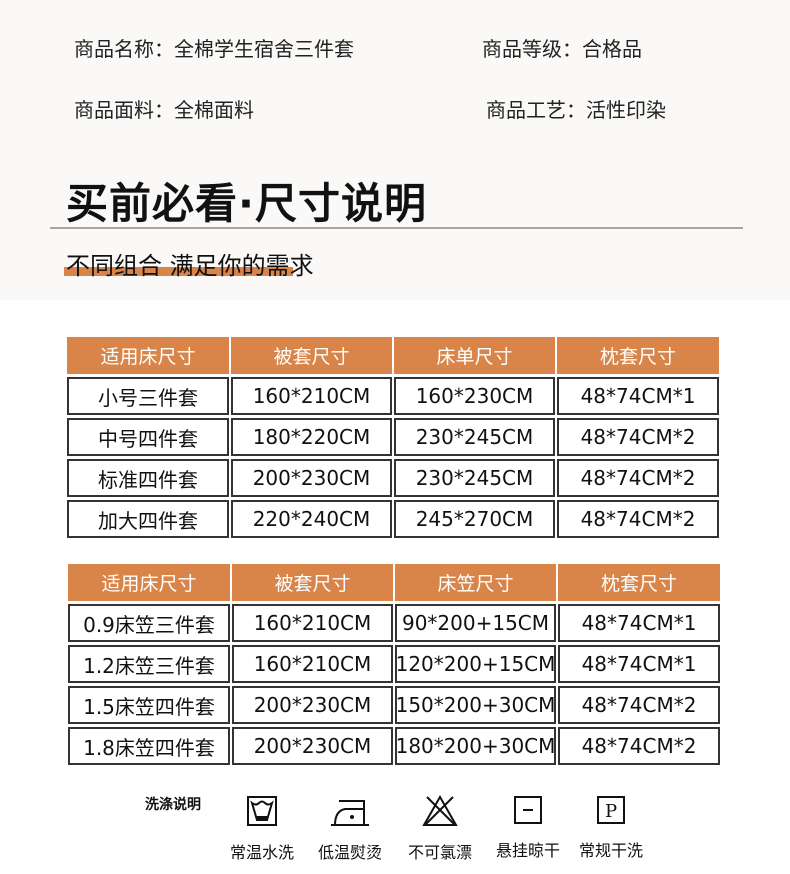 This screenshot has width=790, height=874. I want to click on iron-low-icon, so click(350, 813).